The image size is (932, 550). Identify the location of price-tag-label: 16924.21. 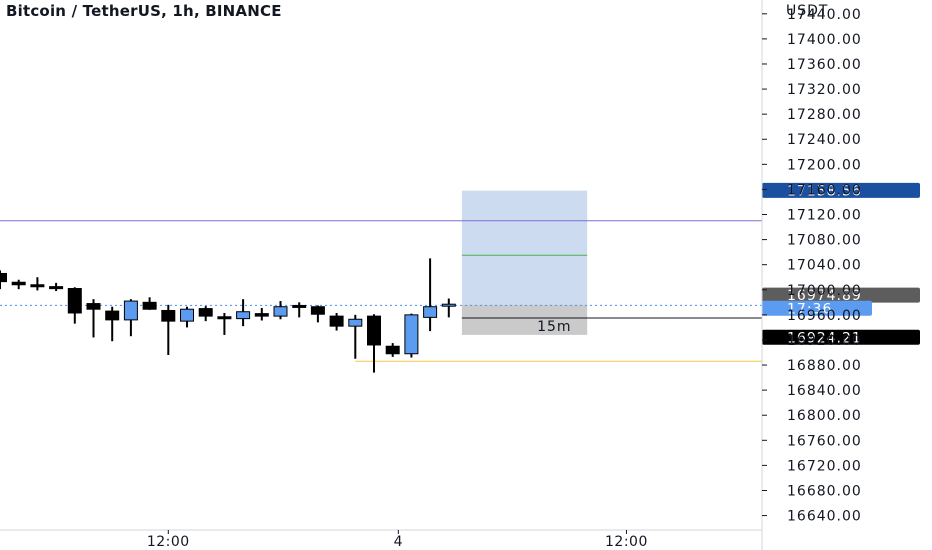
(824, 338).